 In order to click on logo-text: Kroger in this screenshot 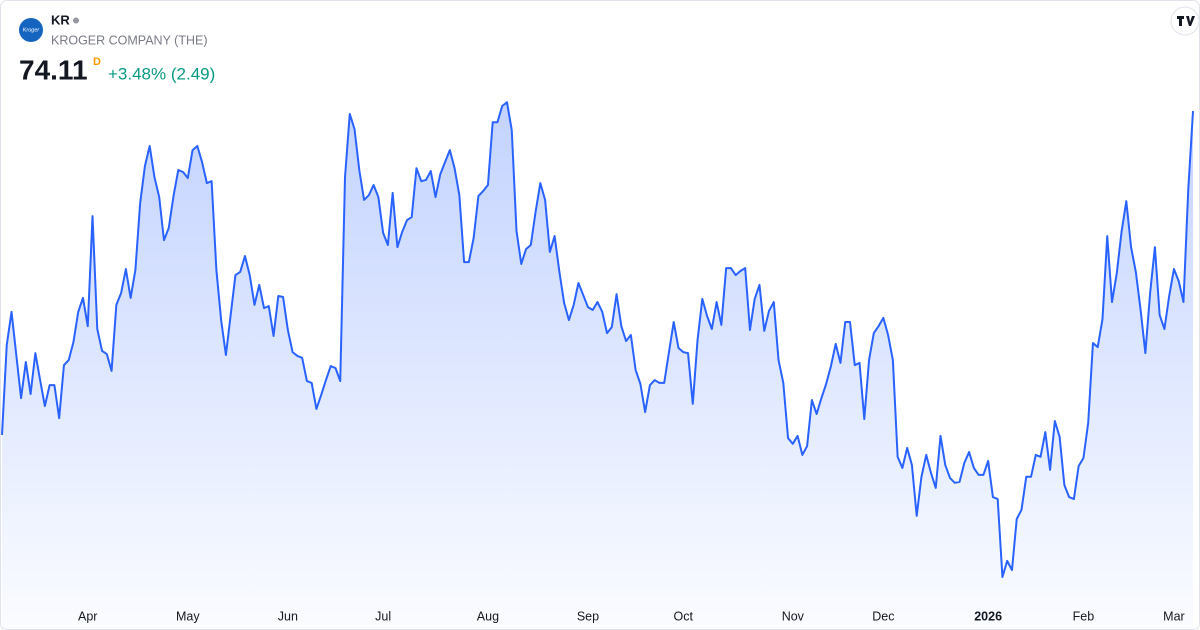, I will do `click(32, 30)`.